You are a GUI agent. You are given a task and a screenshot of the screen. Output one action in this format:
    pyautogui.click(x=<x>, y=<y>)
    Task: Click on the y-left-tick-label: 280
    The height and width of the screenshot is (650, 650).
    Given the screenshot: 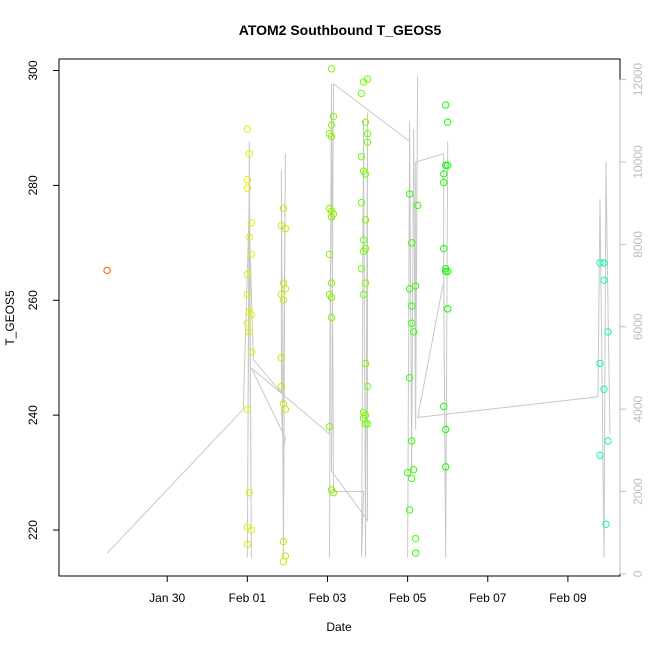 What is the action you would take?
    pyautogui.click(x=33, y=185)
    